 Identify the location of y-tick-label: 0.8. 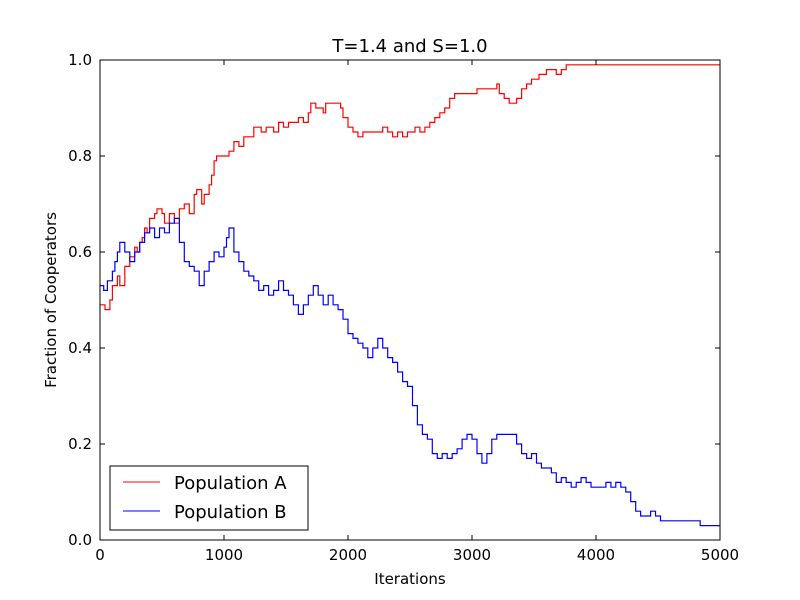
(80, 156).